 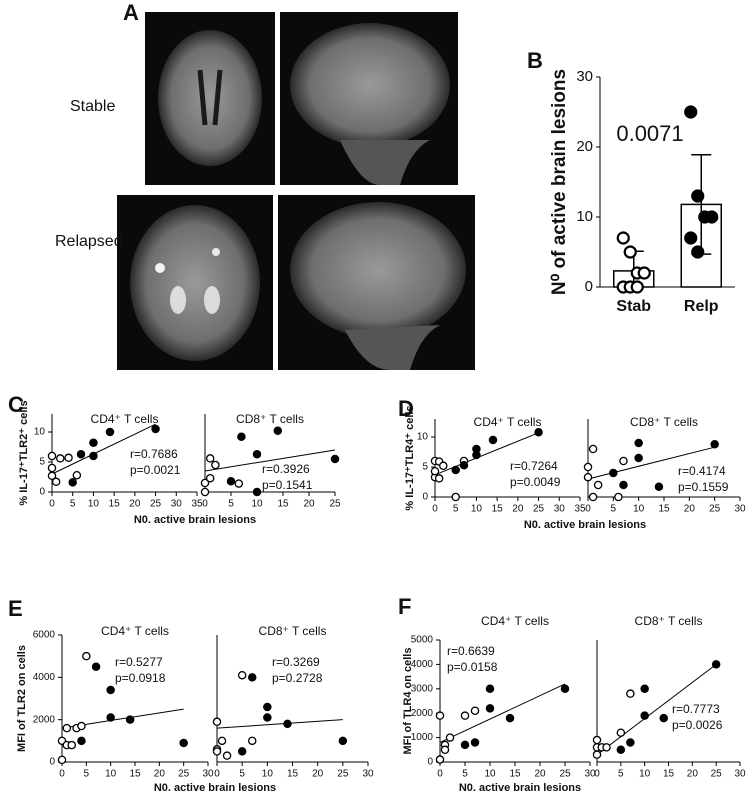 What do you see at coordinates (703, 487) in the screenshot?
I see `stat-annotation: p=0.1559` at bounding box center [703, 487].